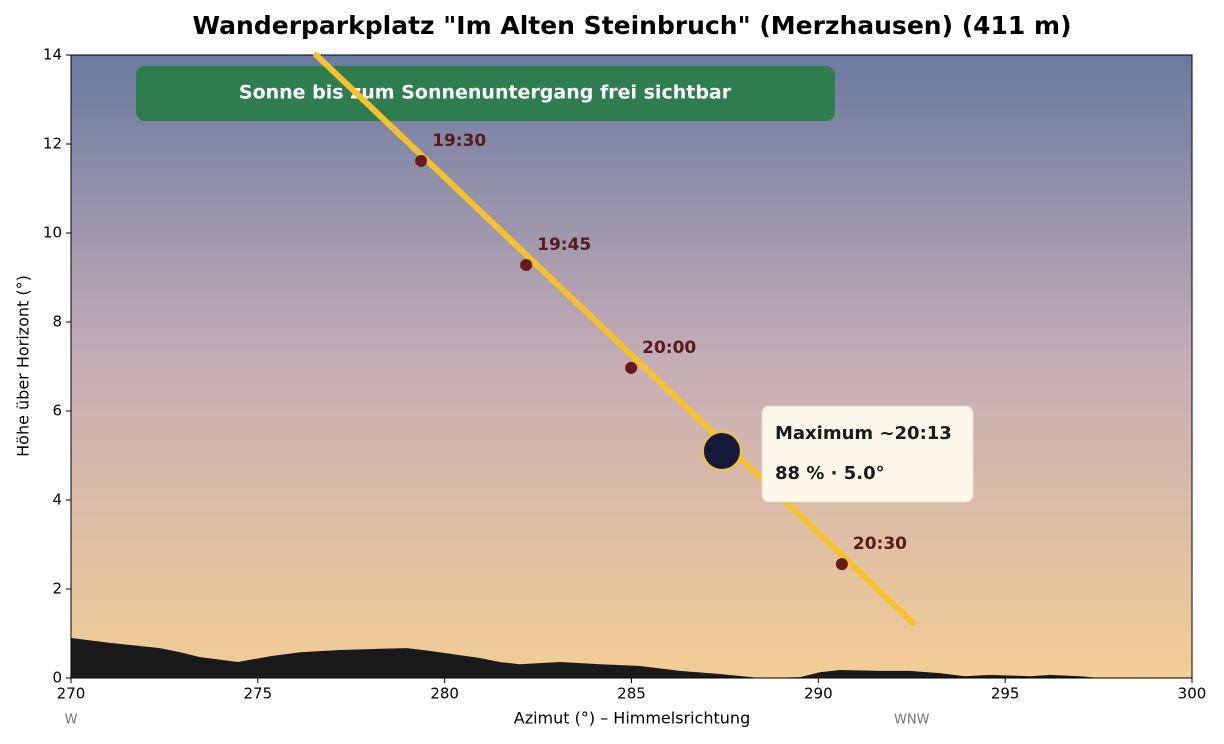 The height and width of the screenshot is (744, 1224). I want to click on annotation-box, so click(867, 454).